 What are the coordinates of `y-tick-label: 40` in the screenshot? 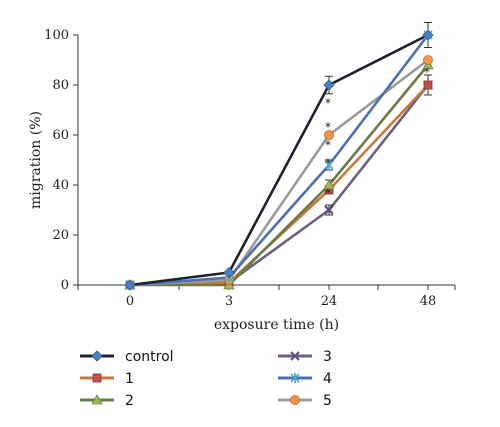 It's located at (60, 185).